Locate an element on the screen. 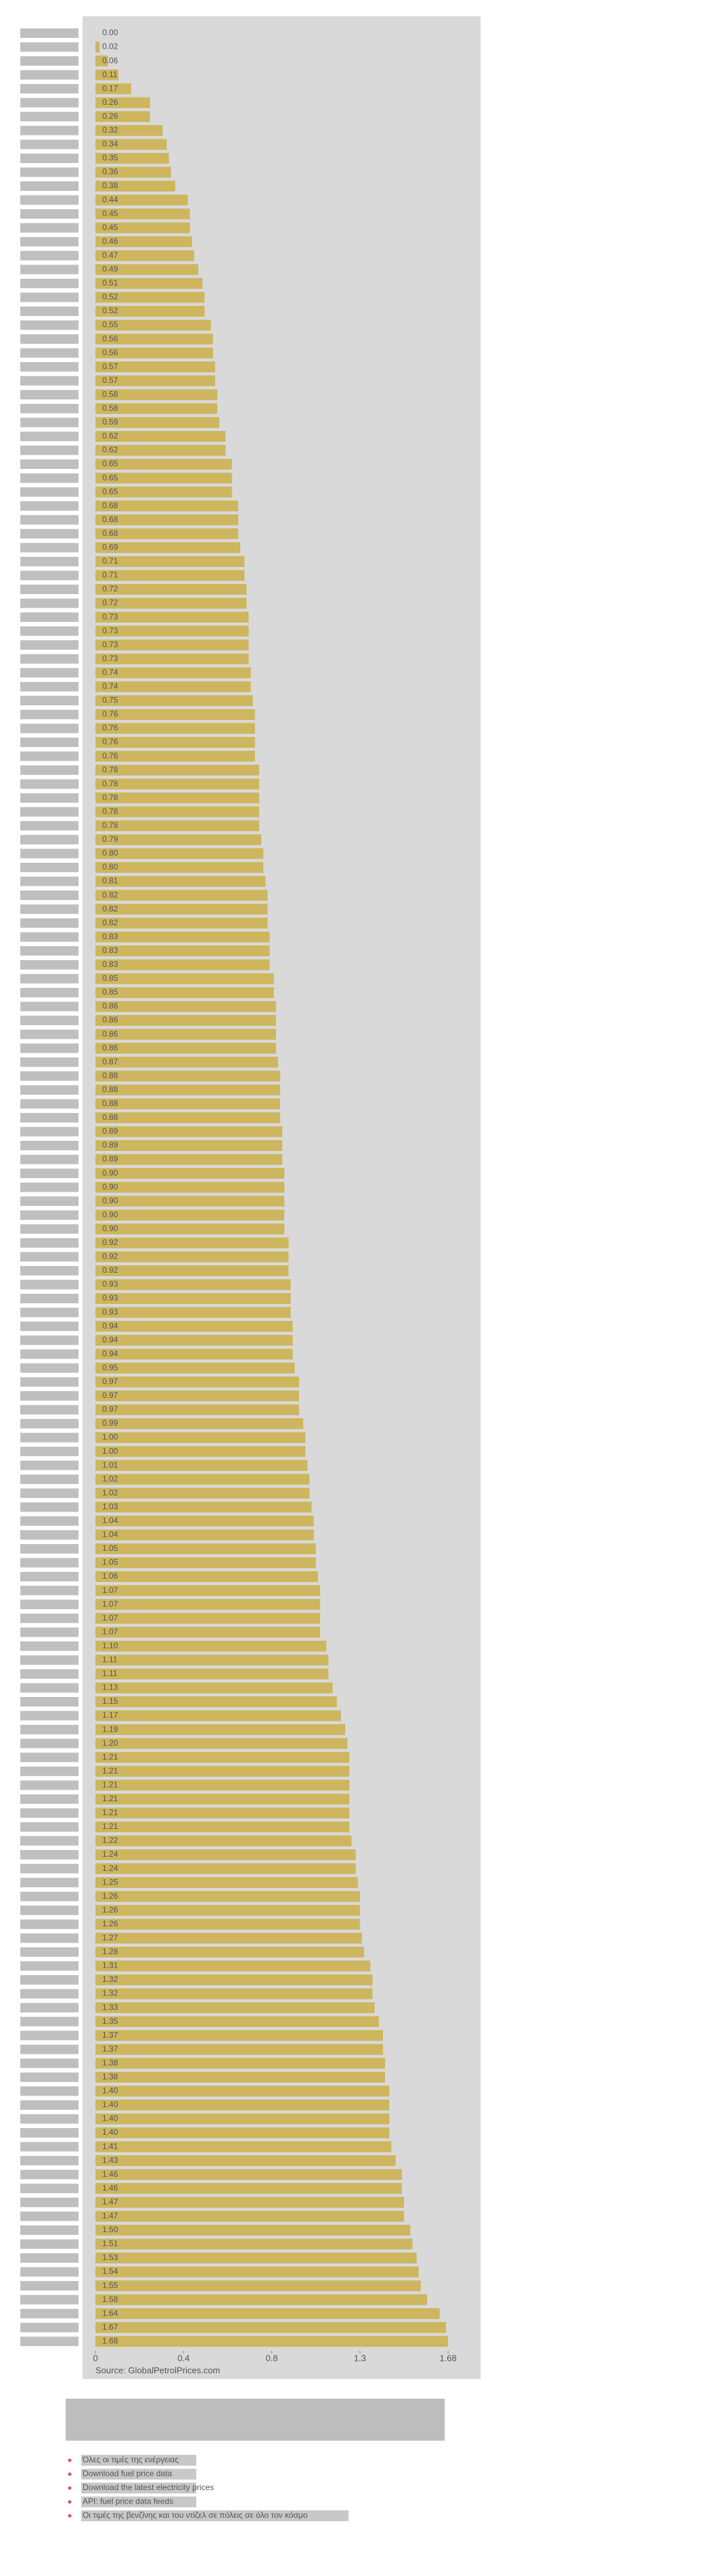 The height and width of the screenshot is (2576, 708). value-label: 1.28 is located at coordinates (110, 1952).